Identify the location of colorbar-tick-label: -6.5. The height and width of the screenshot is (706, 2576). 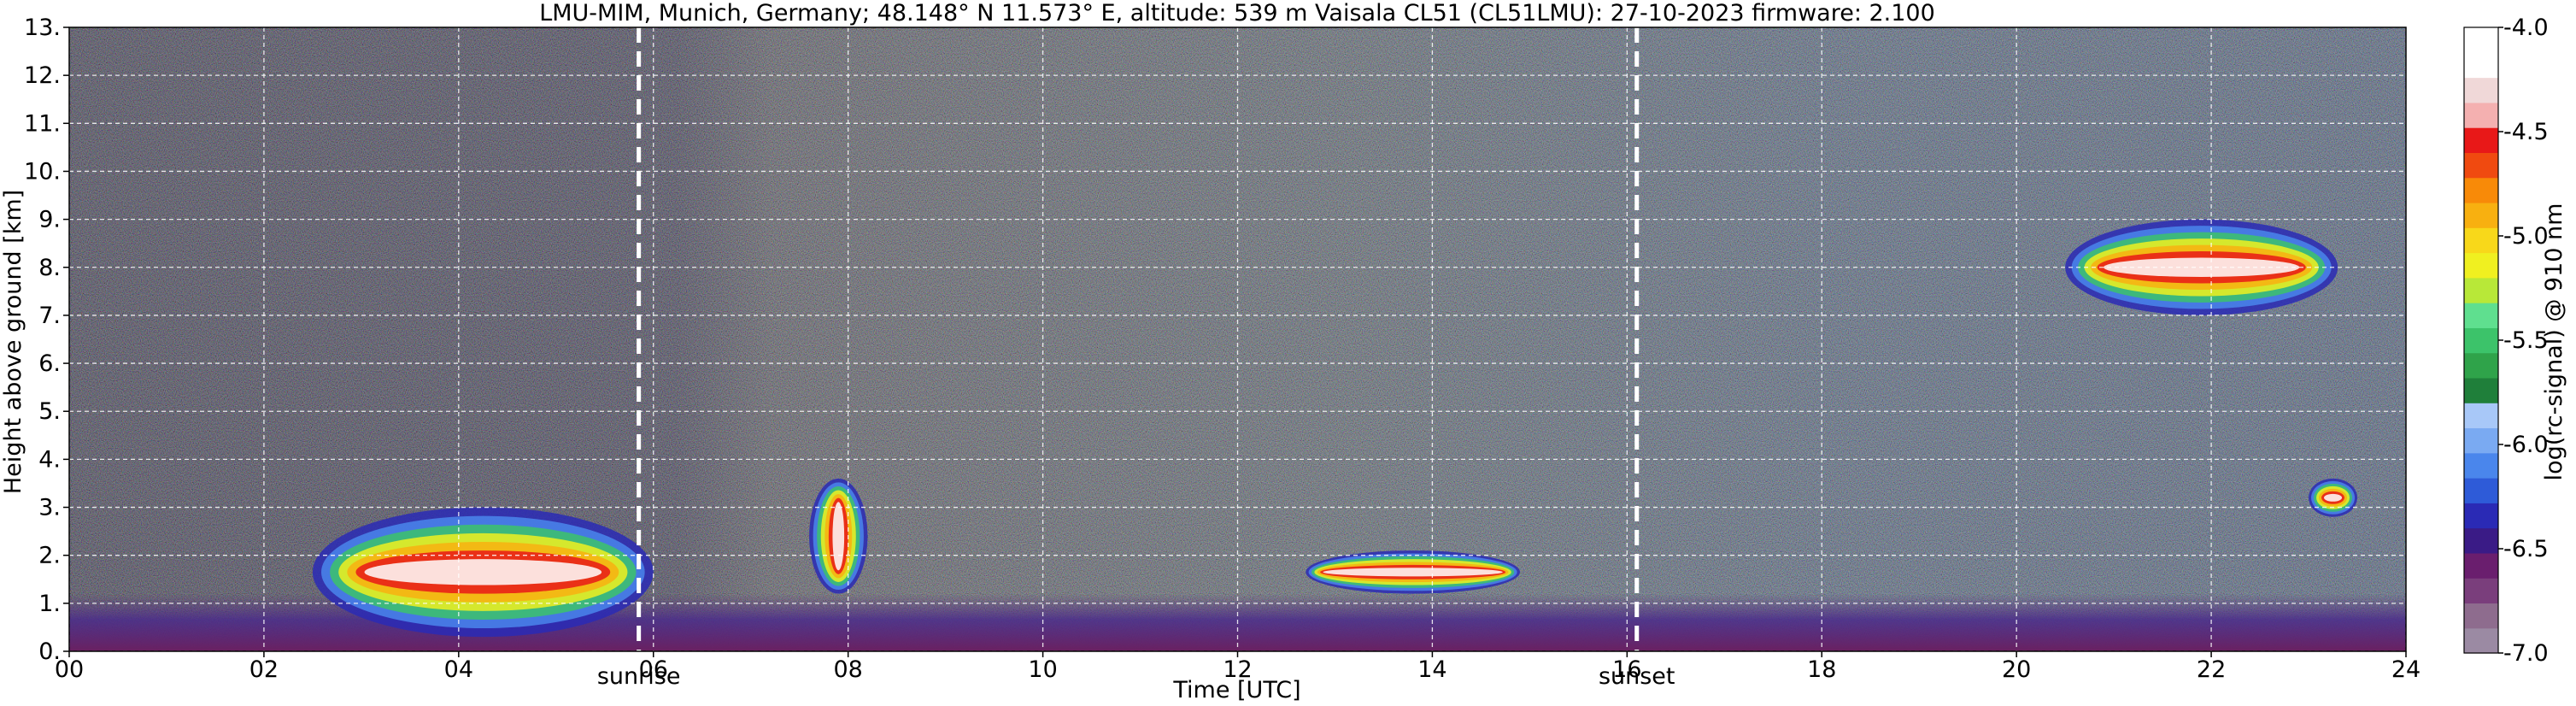
(2526, 549).